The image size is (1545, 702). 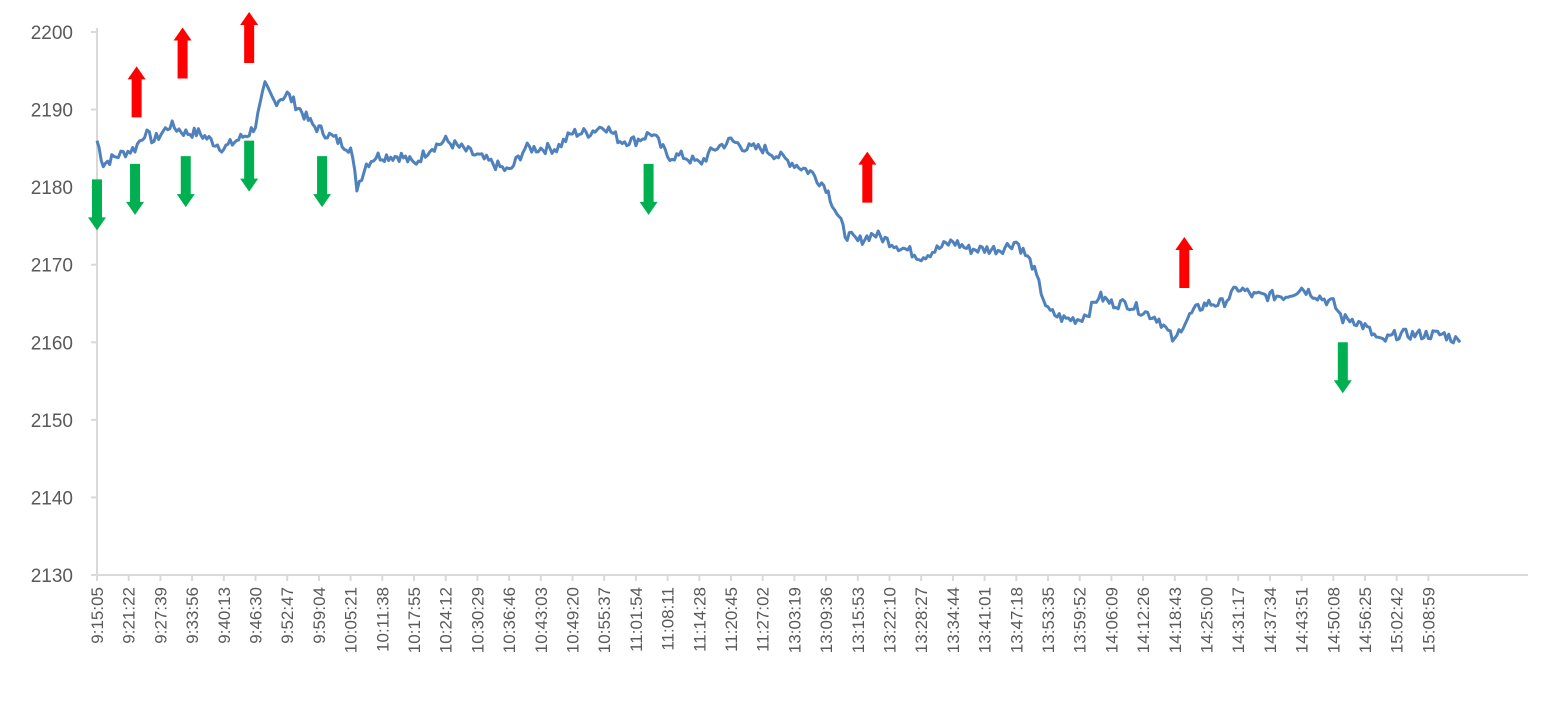 What do you see at coordinates (699, 619) in the screenshot?
I see `x-tick-label: 11:14:28` at bounding box center [699, 619].